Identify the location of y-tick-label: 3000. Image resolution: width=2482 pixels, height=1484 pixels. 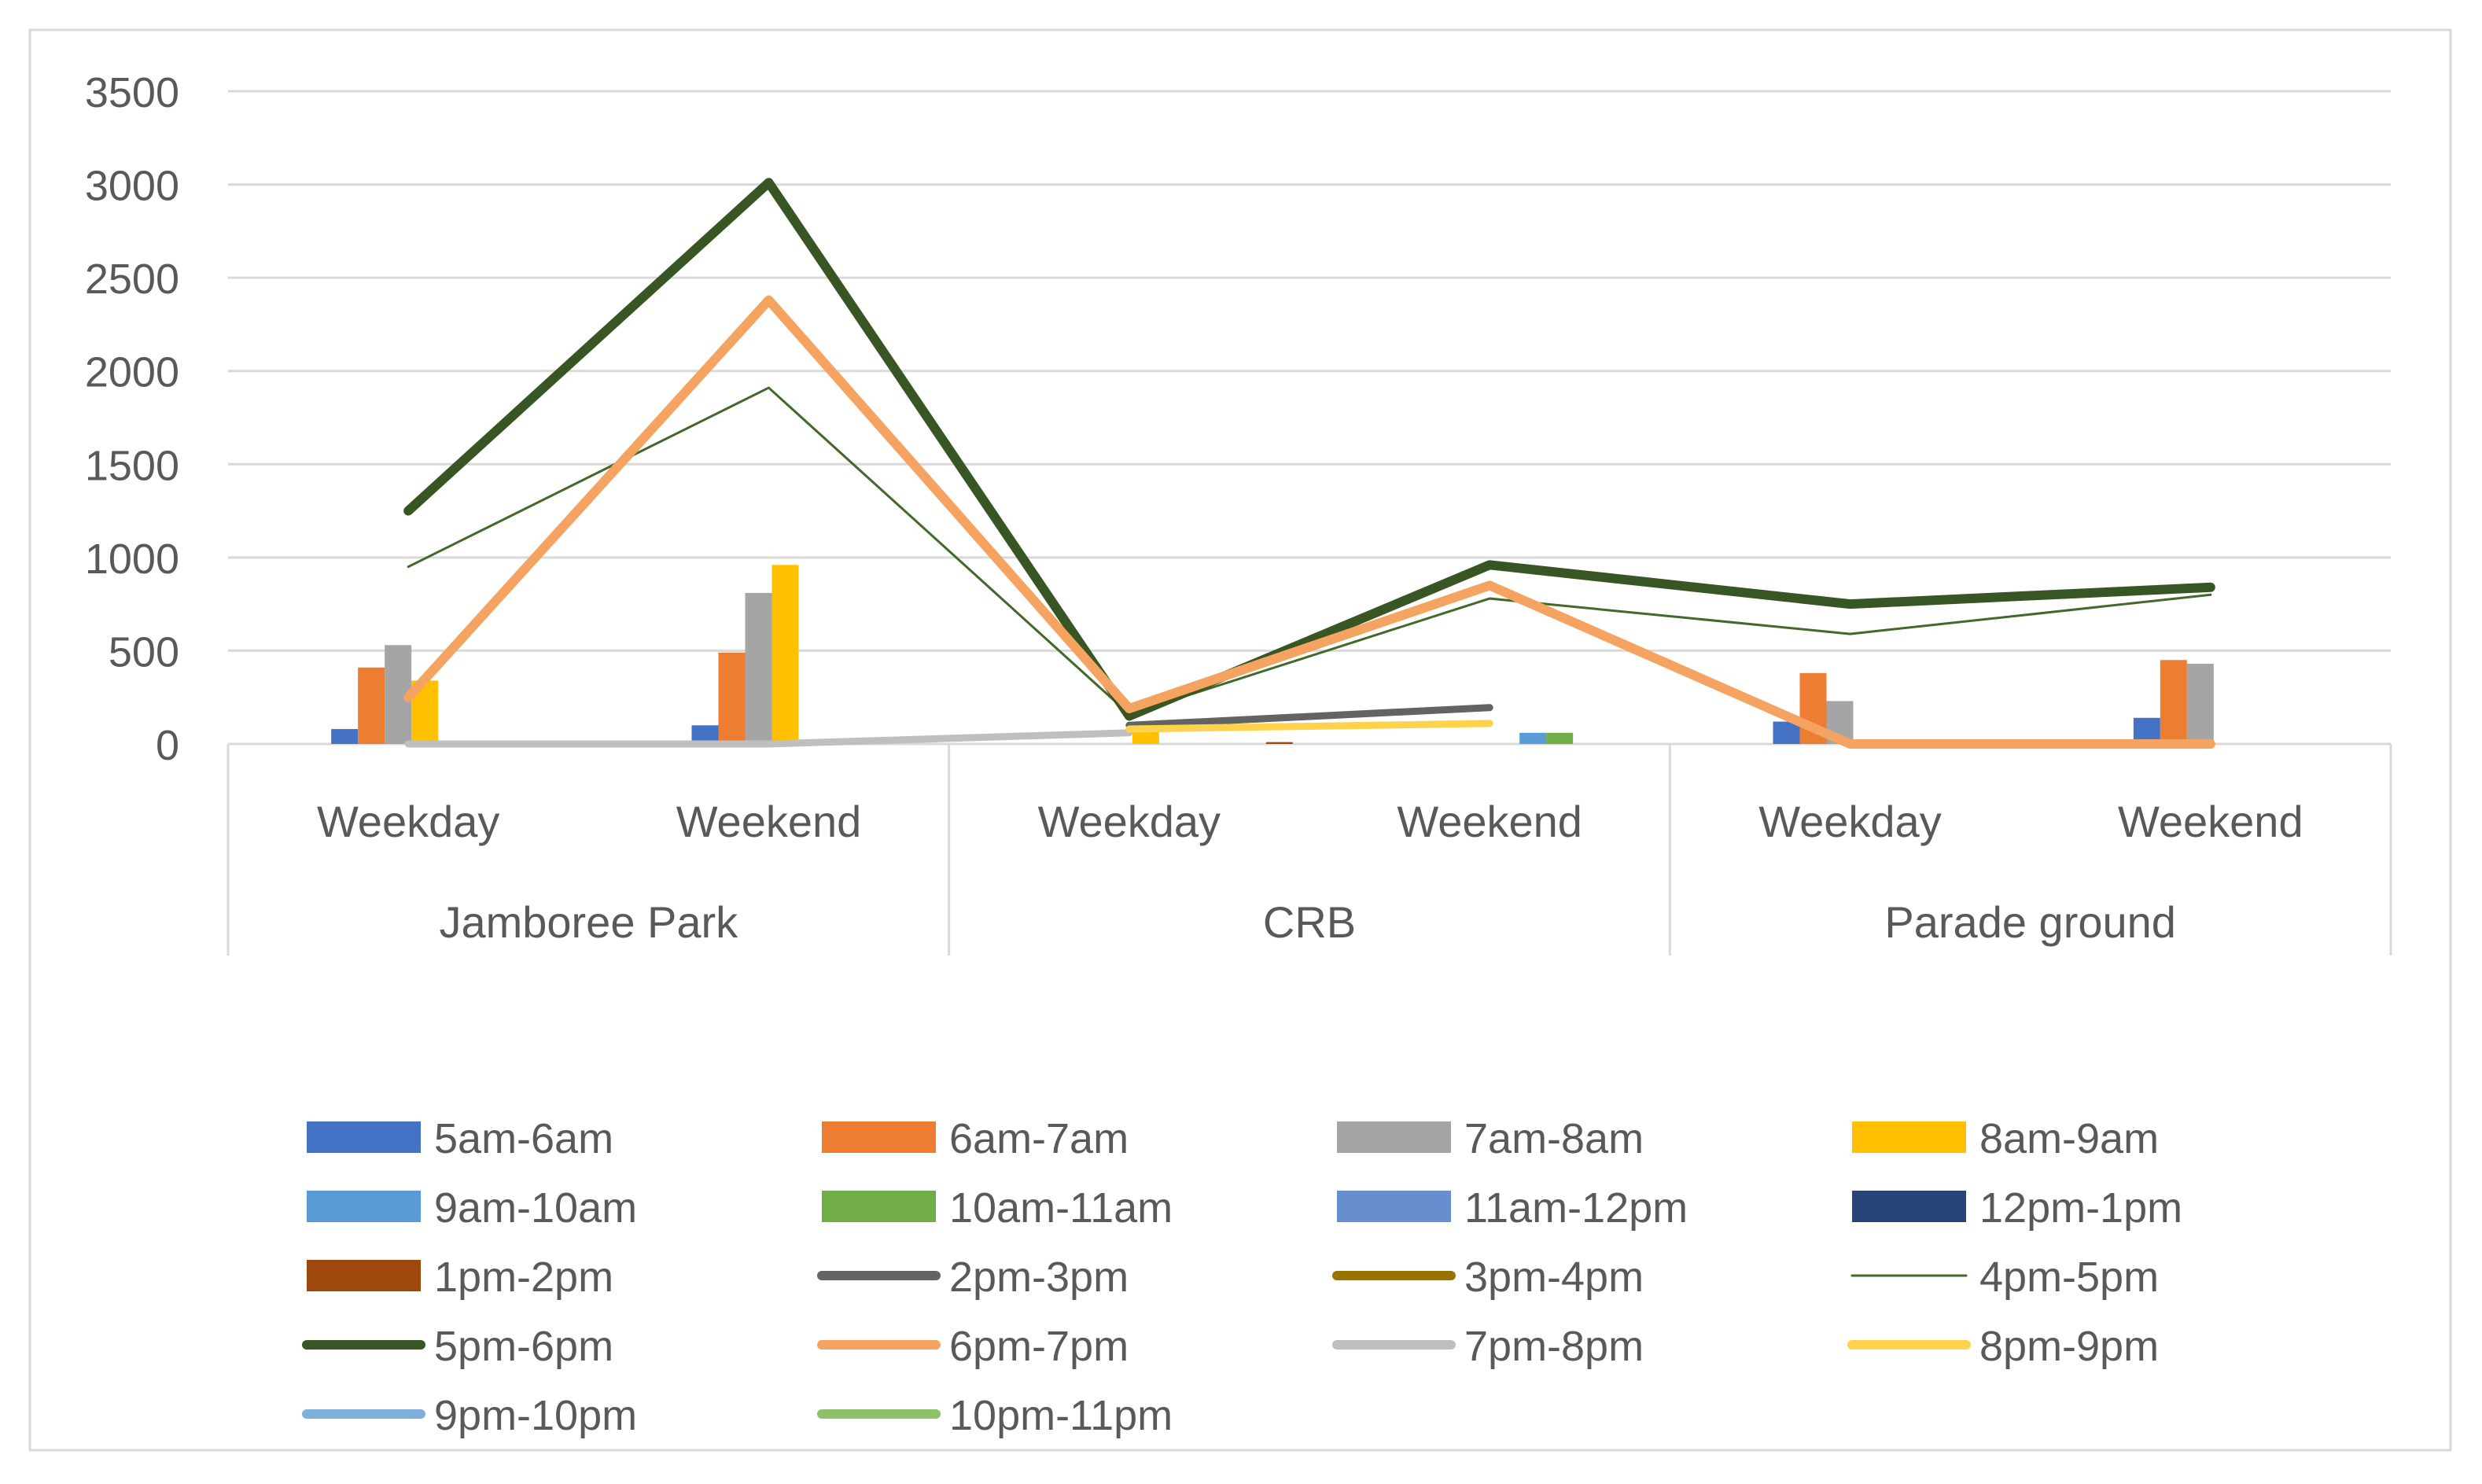
(132, 186).